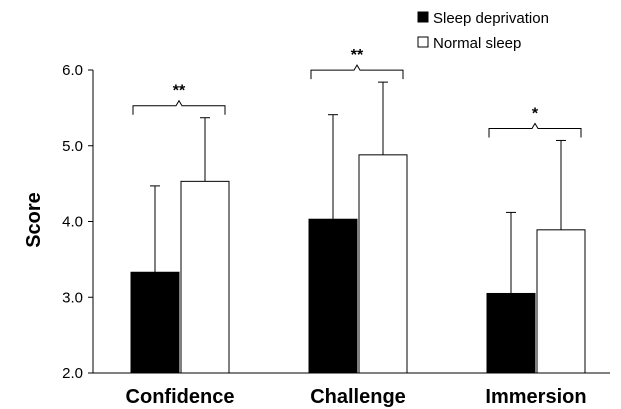  Describe the element at coordinates (483, 31) in the screenshot. I see `legend: Sleep deprivation Normal sleep` at that location.